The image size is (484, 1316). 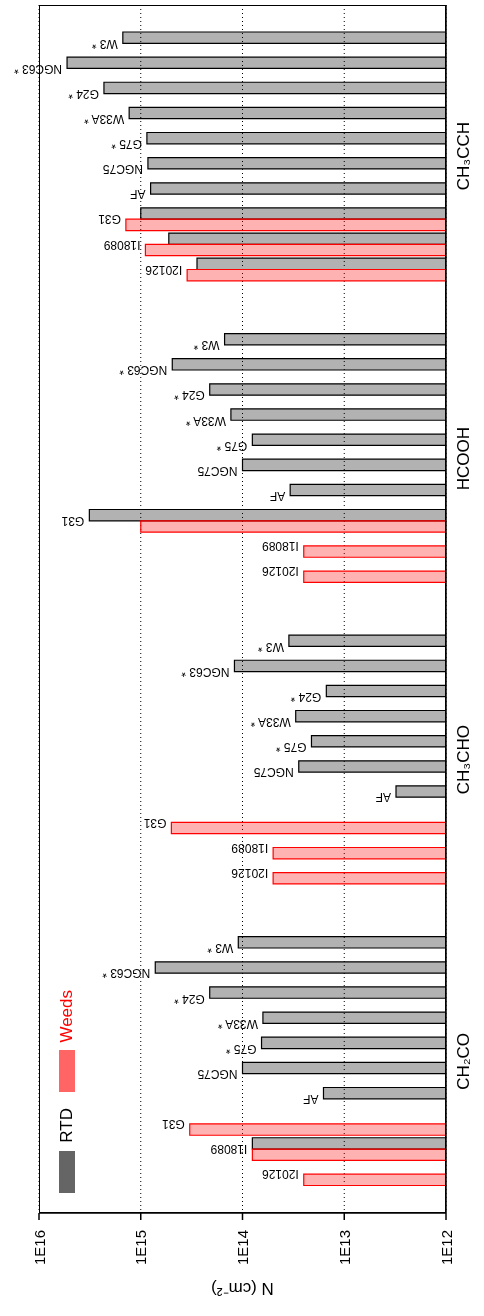 What do you see at coordinates (39, 1248) in the screenshot?
I see `x-tick-label: 1E16` at bounding box center [39, 1248].